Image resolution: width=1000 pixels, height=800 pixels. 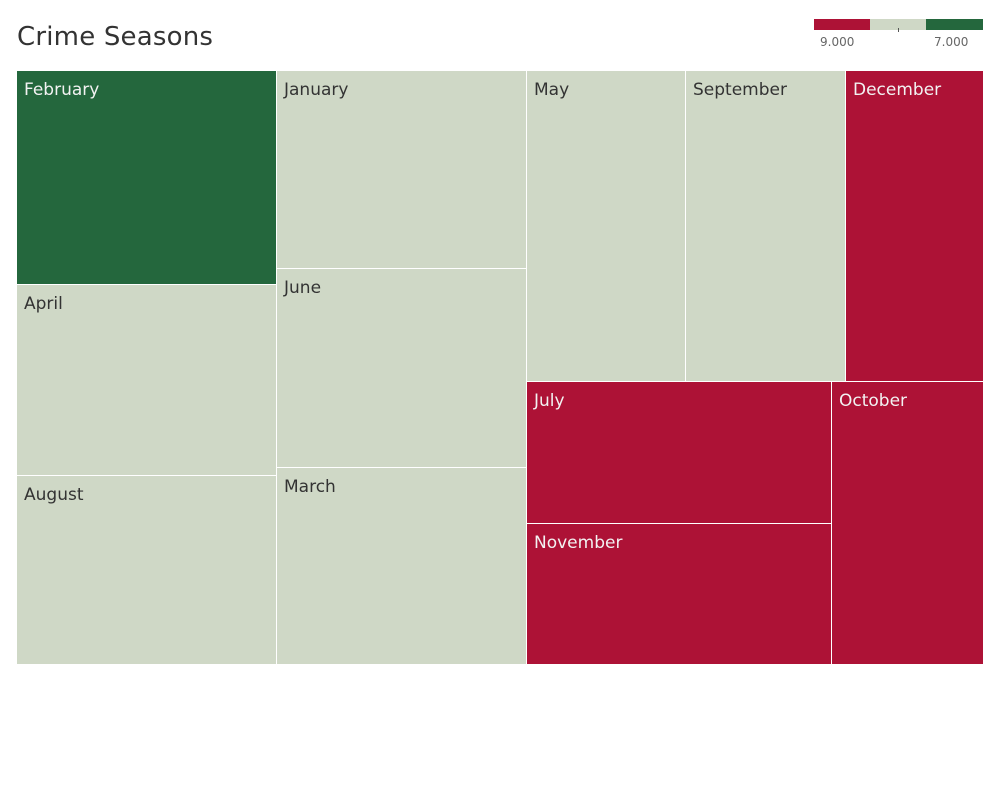 I want to click on treemap-cell-label: July, so click(x=549, y=401).